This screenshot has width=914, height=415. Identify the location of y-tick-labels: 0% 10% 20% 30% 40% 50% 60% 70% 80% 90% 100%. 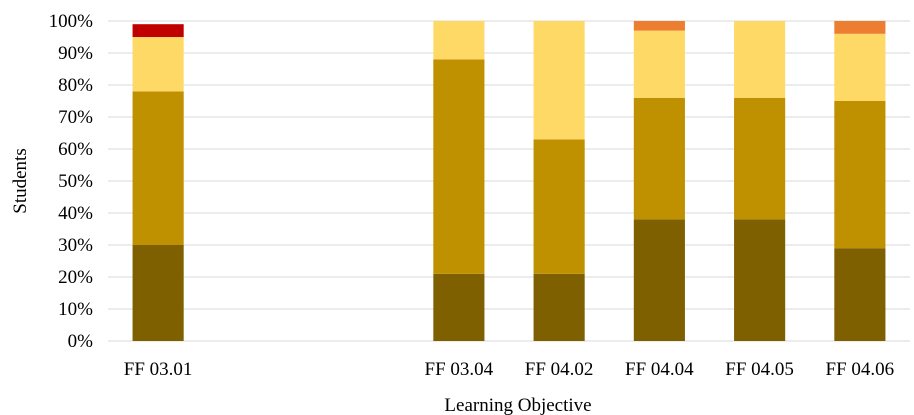
(71, 181).